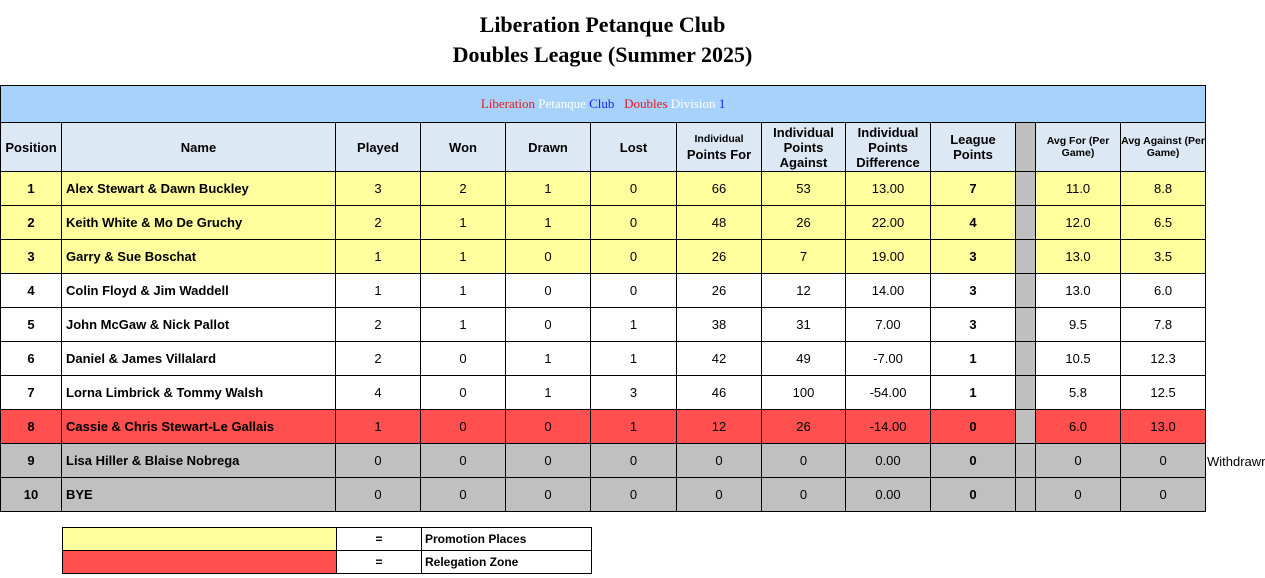 This screenshot has height=578, width=1265. I want to click on legend-row-relegation: = Relegation Zone, so click(327, 562).